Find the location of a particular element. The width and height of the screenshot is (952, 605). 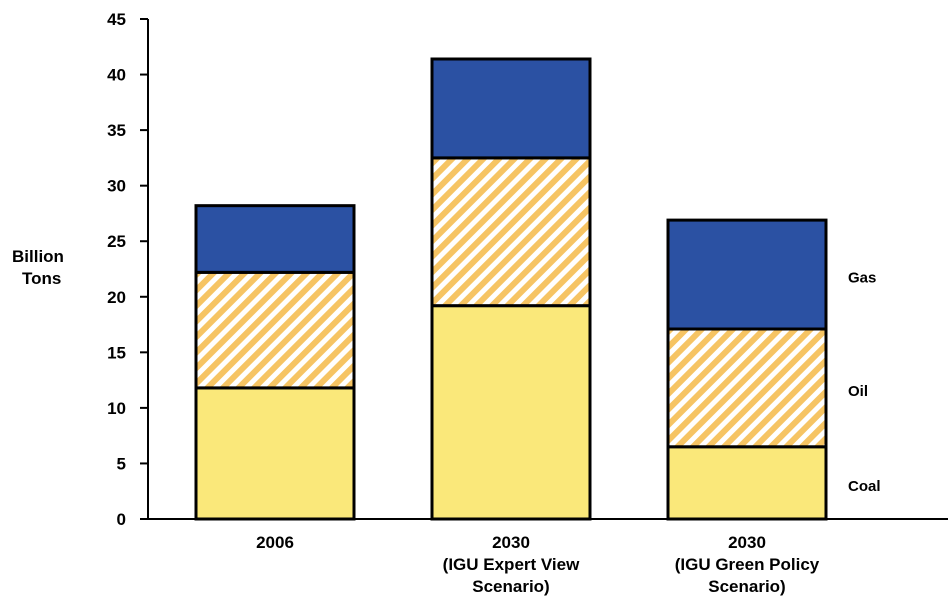

y-tick-label: 15 is located at coordinates (116, 352).